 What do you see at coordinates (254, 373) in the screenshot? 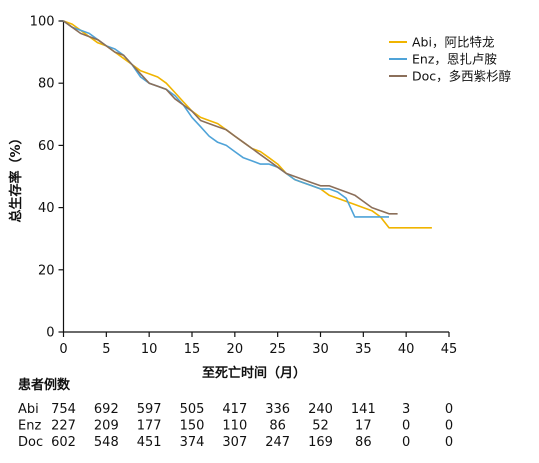
I see `x-axis-title: 至死亡时间（月）` at bounding box center [254, 373].